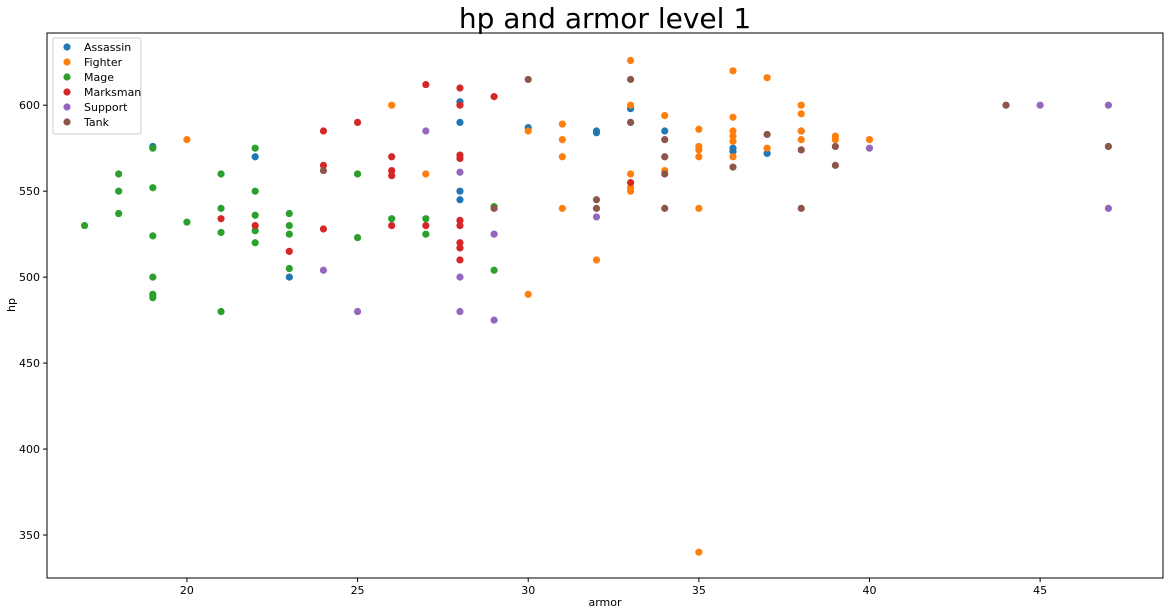  What do you see at coordinates (112, 92) in the screenshot?
I see `legend-label-marksman: Marksman` at bounding box center [112, 92].